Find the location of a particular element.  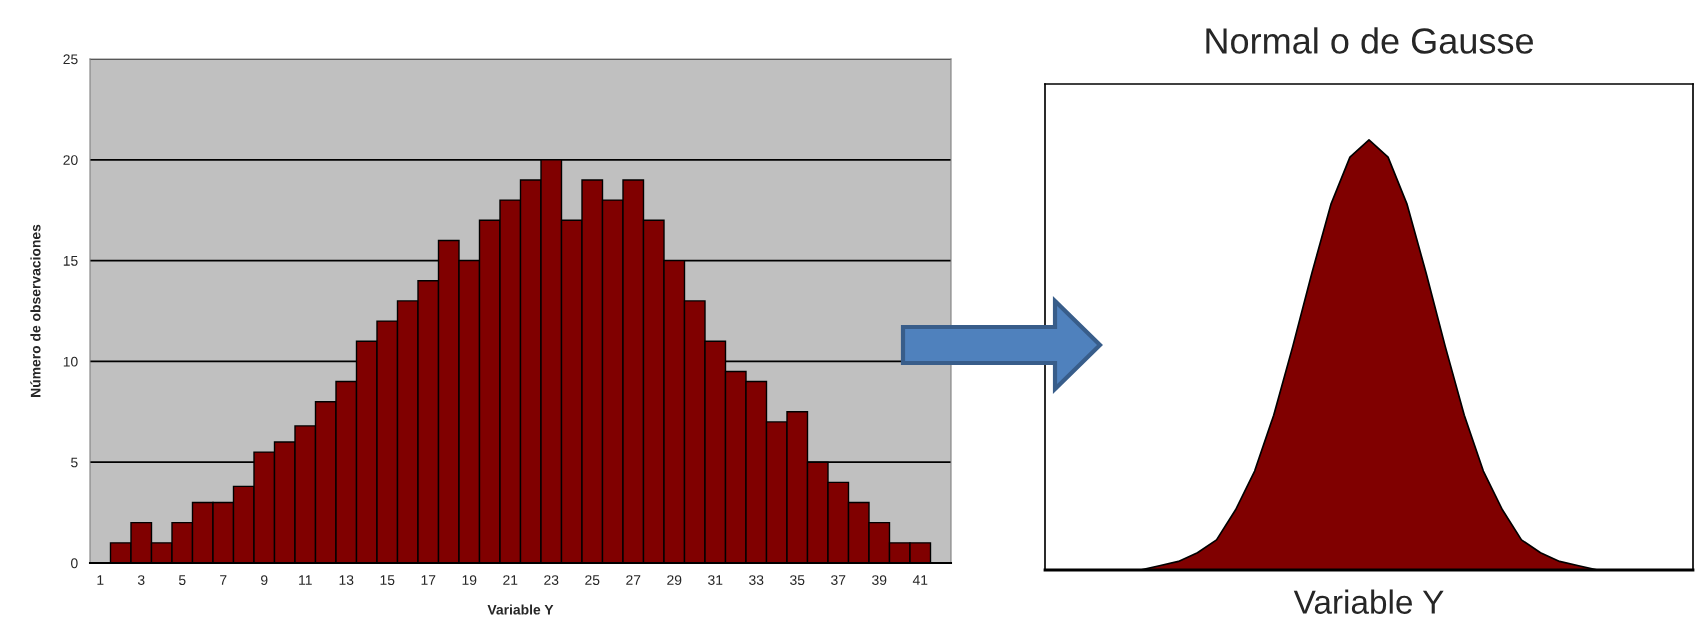

x-tick-label: 13 is located at coordinates (346, 580).